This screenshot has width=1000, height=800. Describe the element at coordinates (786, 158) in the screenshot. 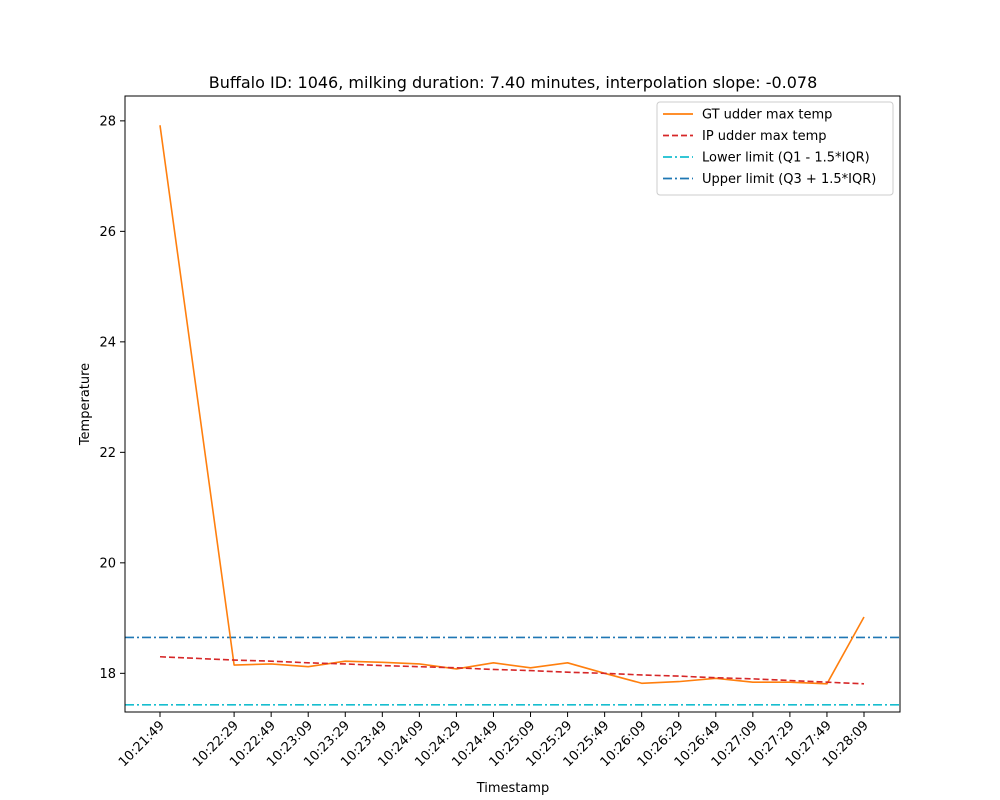

I see `legend-label-2: Lower limit (Q1 - 1.5*IQR)` at that location.